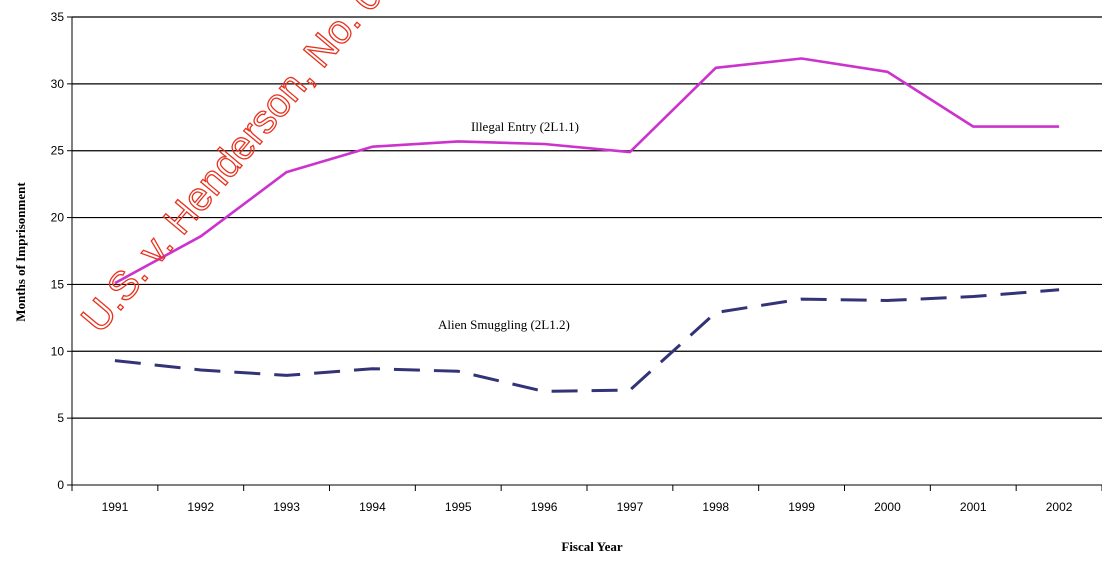 Image resolution: width=1102 pixels, height=561 pixels. I want to click on series-label-illegal-entry: Illegal Entry (2L1.1), so click(525, 126).